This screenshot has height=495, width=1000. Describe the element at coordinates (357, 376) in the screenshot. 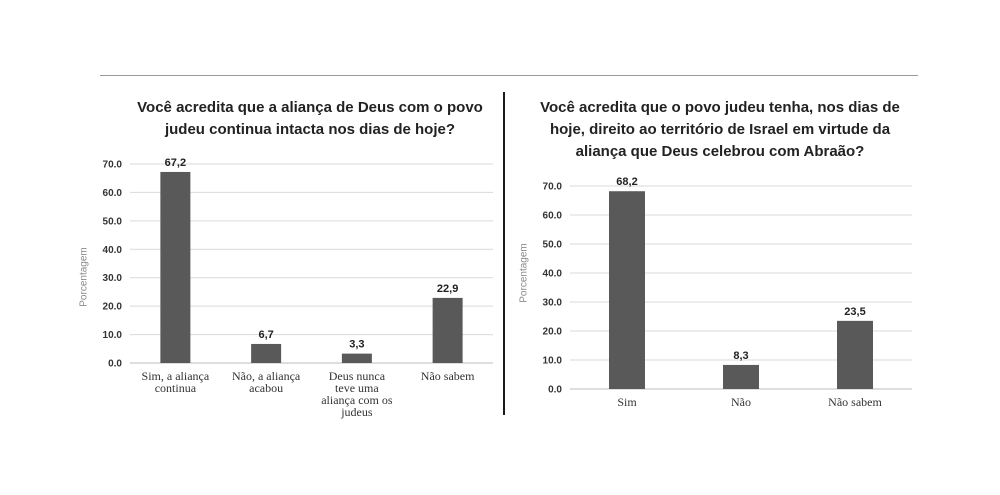

I see `category-label: Deus nunca` at that location.